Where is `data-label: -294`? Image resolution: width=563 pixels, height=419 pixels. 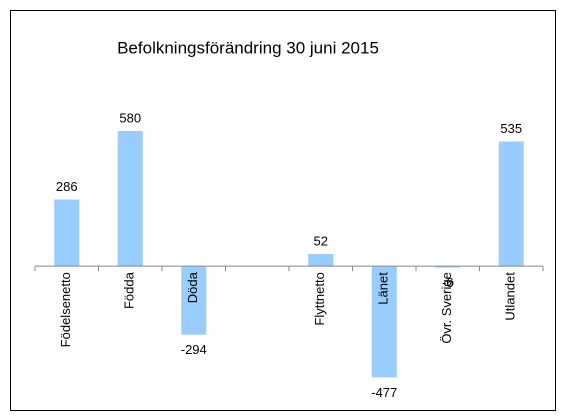
data-label: -294 is located at coordinates (194, 349).